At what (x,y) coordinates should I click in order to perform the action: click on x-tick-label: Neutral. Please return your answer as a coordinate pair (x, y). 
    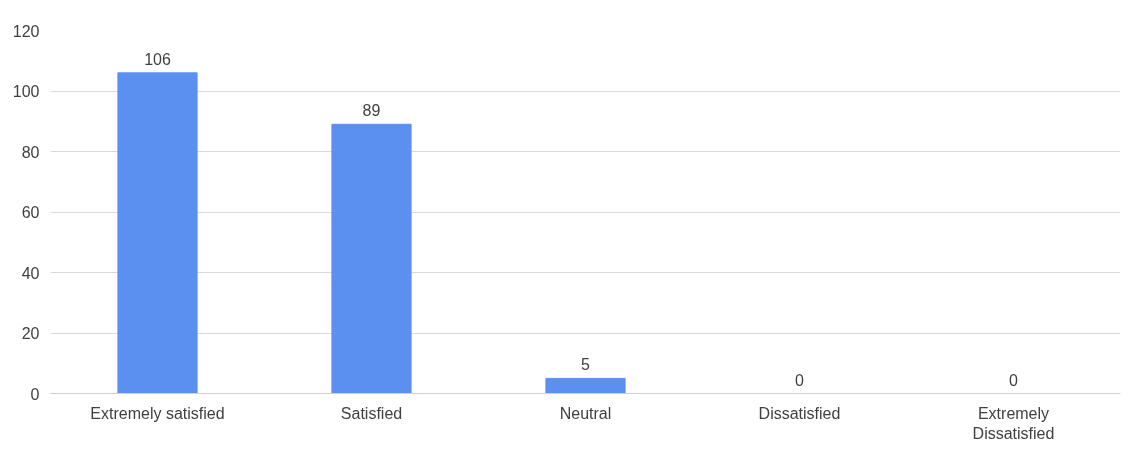
    Looking at the image, I should click on (585, 413).